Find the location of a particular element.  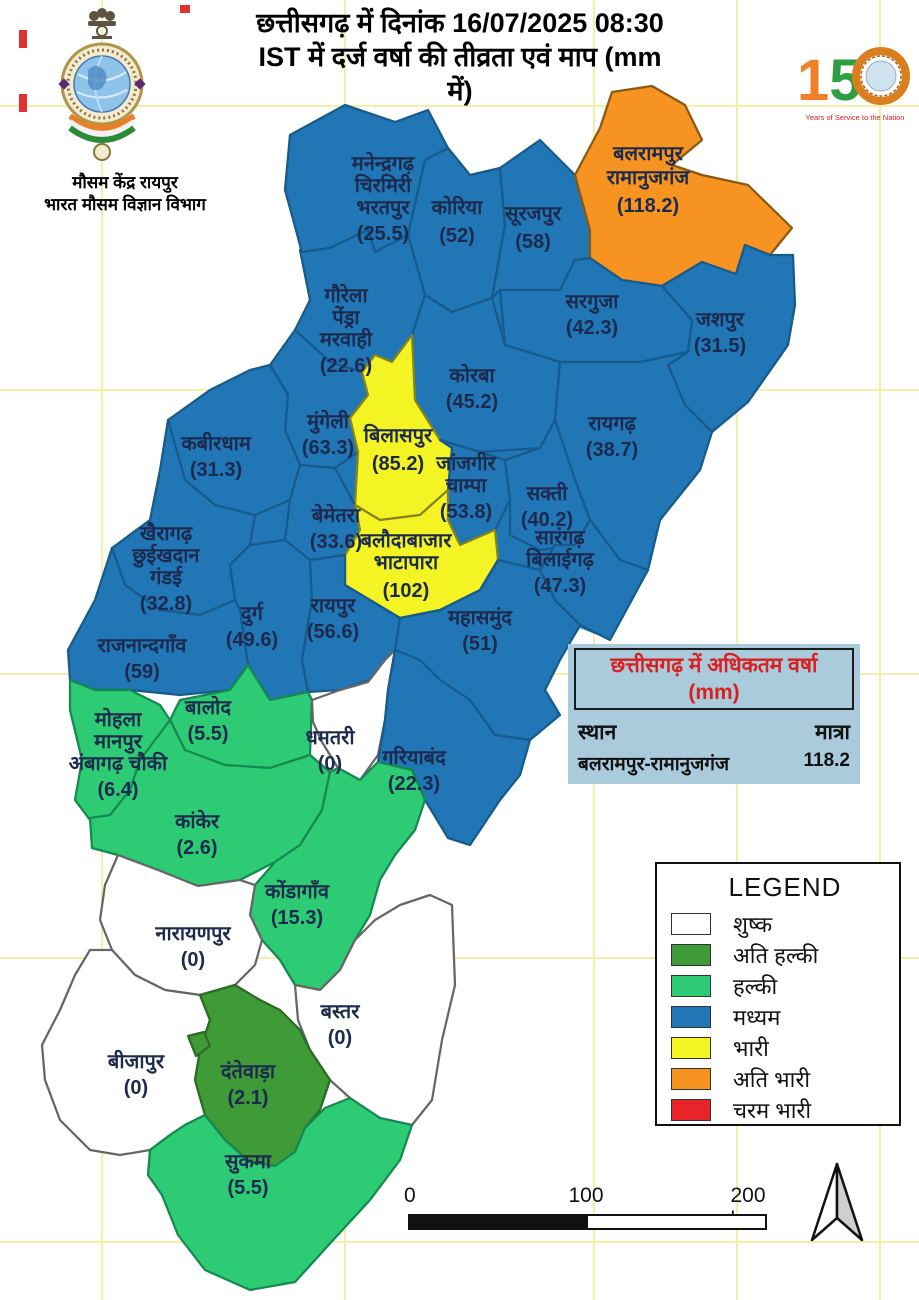

scale-bar-rule is located at coordinates (587, 1222).